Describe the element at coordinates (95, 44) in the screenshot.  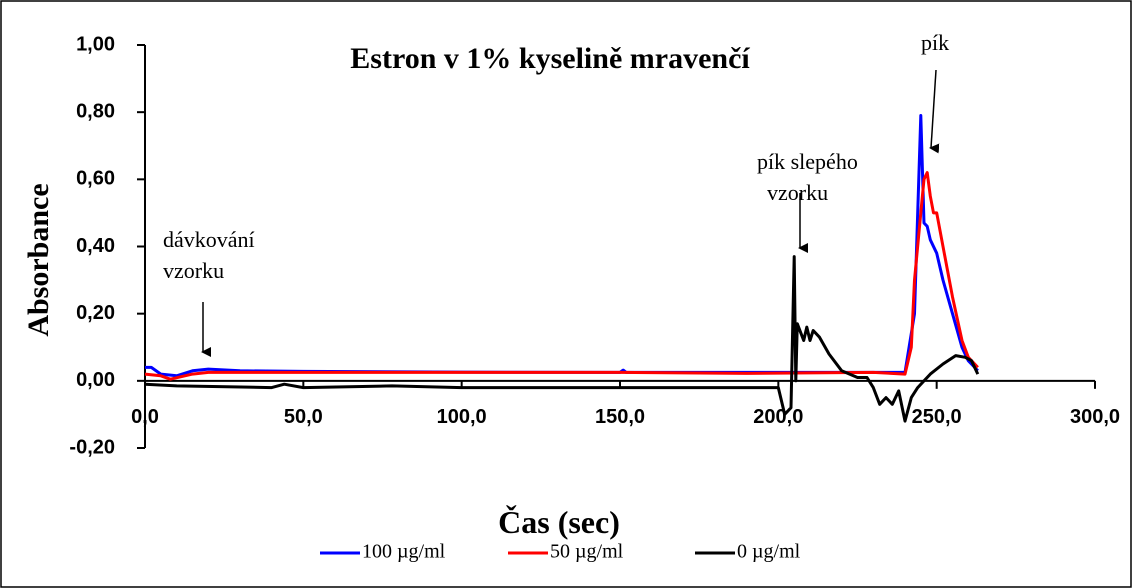
I see `y-tick-label: 1,00` at that location.